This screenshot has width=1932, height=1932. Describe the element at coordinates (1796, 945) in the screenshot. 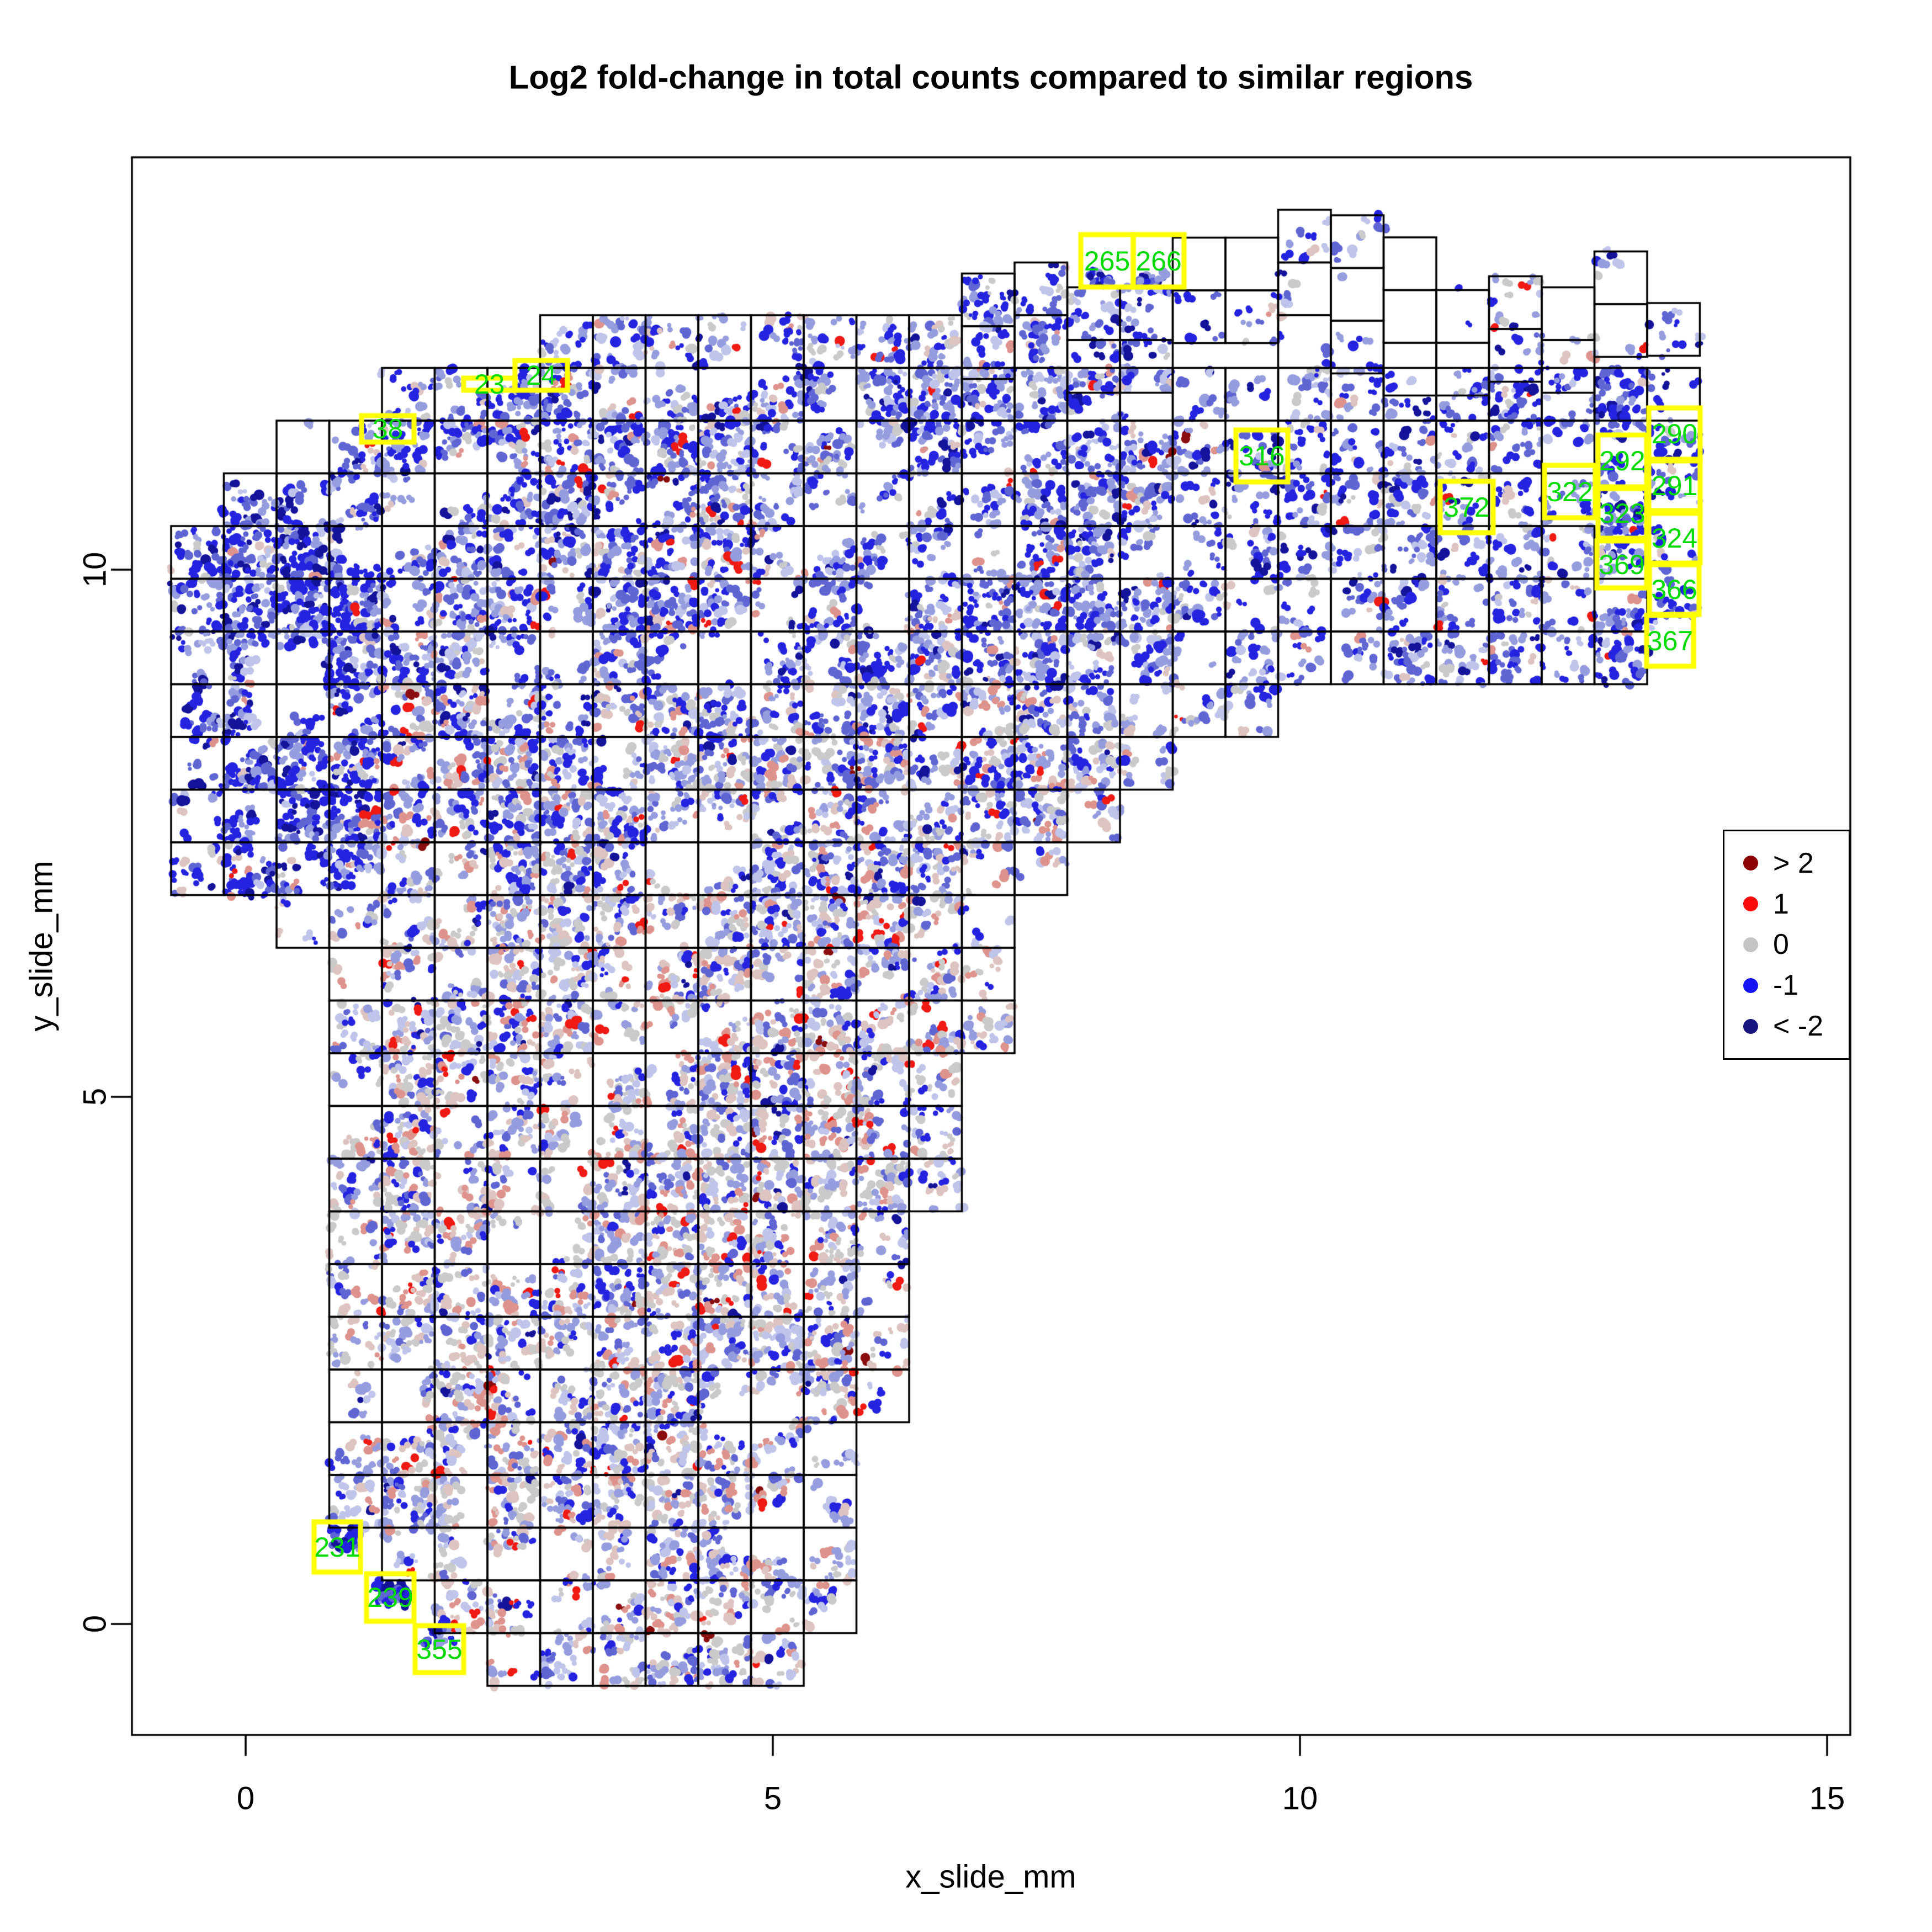

I see `legend-row: 0` at that location.